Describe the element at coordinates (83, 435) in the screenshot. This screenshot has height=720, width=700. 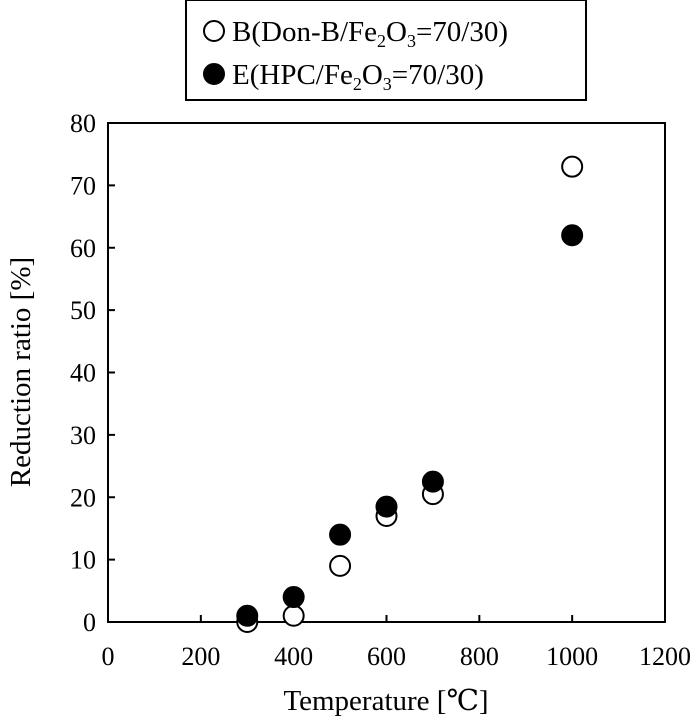
I see `y-tick-label: 30` at that location.